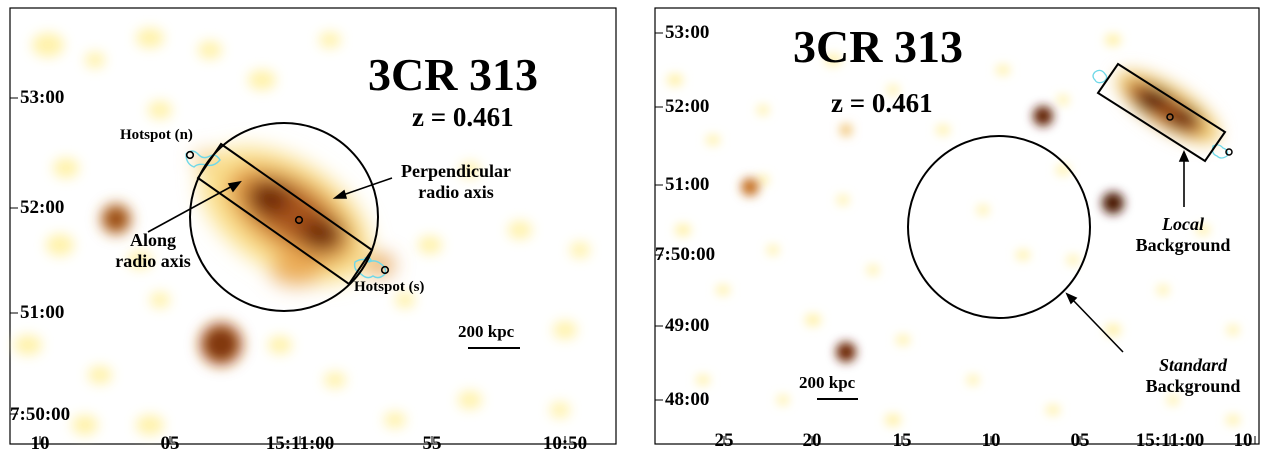  Describe the element at coordinates (463, 117) in the screenshot. I see `left-redshift: z = 0.461` at that location.